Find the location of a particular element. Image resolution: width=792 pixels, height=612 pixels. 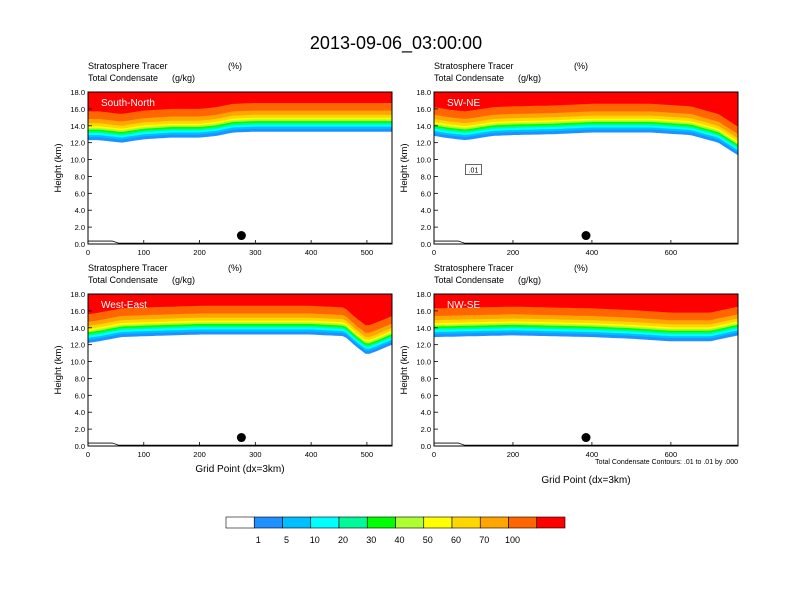

colorbar-label: 70 is located at coordinates (484, 540).